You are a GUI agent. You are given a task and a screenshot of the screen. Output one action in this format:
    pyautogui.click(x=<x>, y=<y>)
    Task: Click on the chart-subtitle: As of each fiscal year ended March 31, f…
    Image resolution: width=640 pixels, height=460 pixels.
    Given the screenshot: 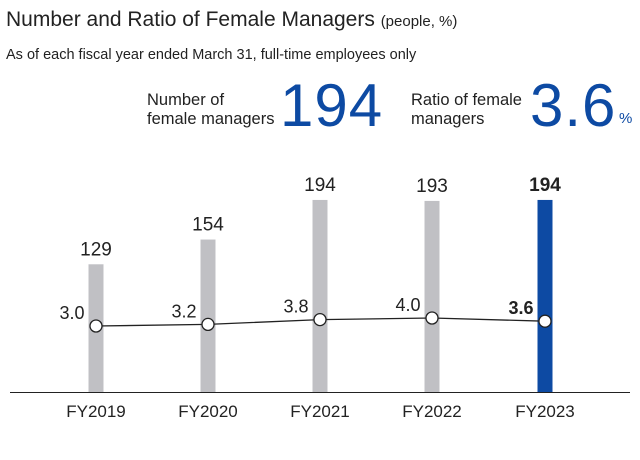 What is the action you would take?
    pyautogui.click(x=211, y=55)
    